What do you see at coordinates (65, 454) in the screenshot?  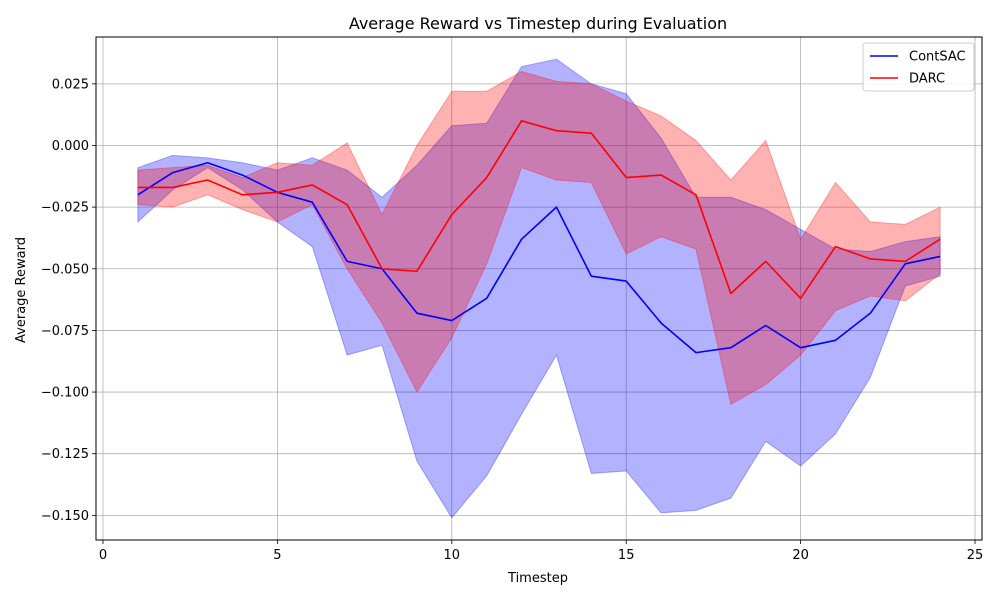 I see `y-tick-label: −0.125` at bounding box center [65, 454].